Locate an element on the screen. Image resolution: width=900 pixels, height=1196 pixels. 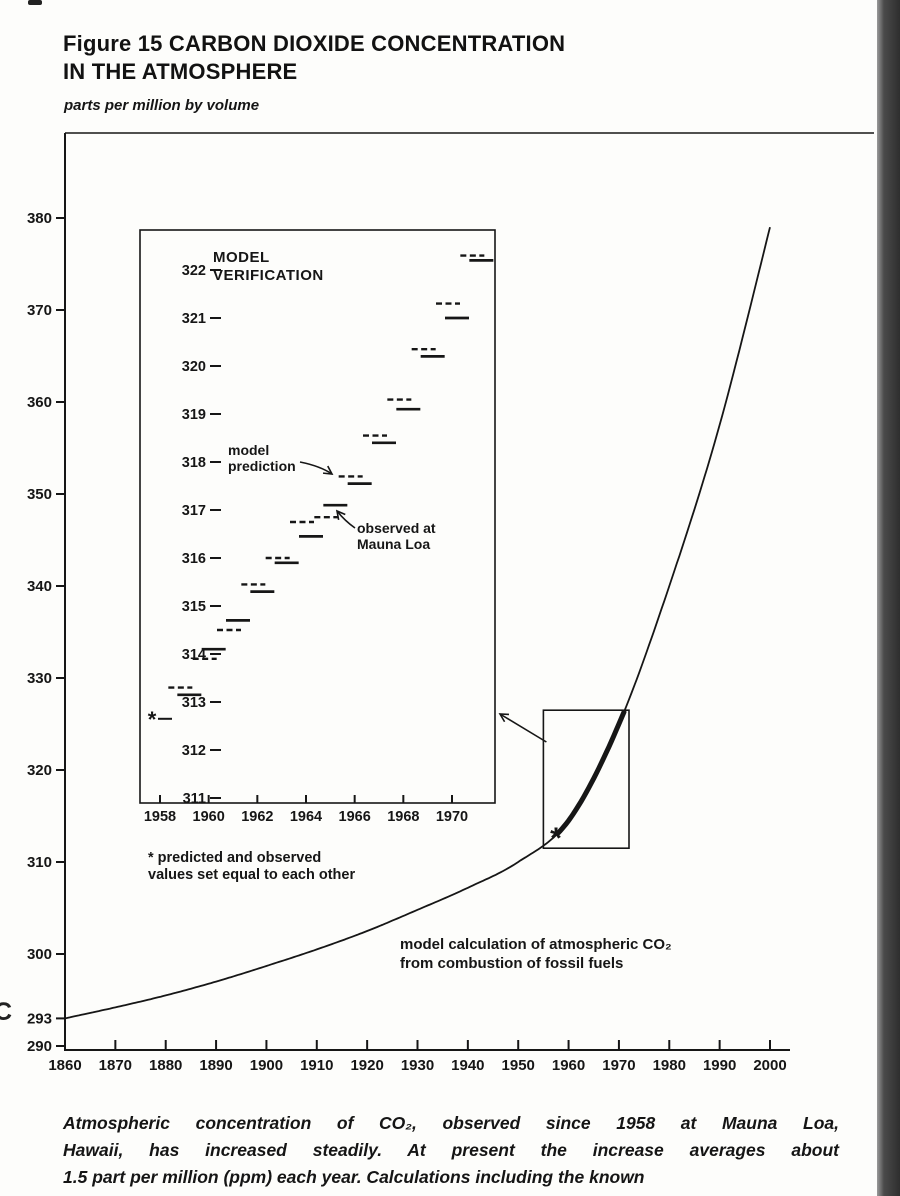
inset-y-tick-label: 317 is located at coordinates (194, 511).